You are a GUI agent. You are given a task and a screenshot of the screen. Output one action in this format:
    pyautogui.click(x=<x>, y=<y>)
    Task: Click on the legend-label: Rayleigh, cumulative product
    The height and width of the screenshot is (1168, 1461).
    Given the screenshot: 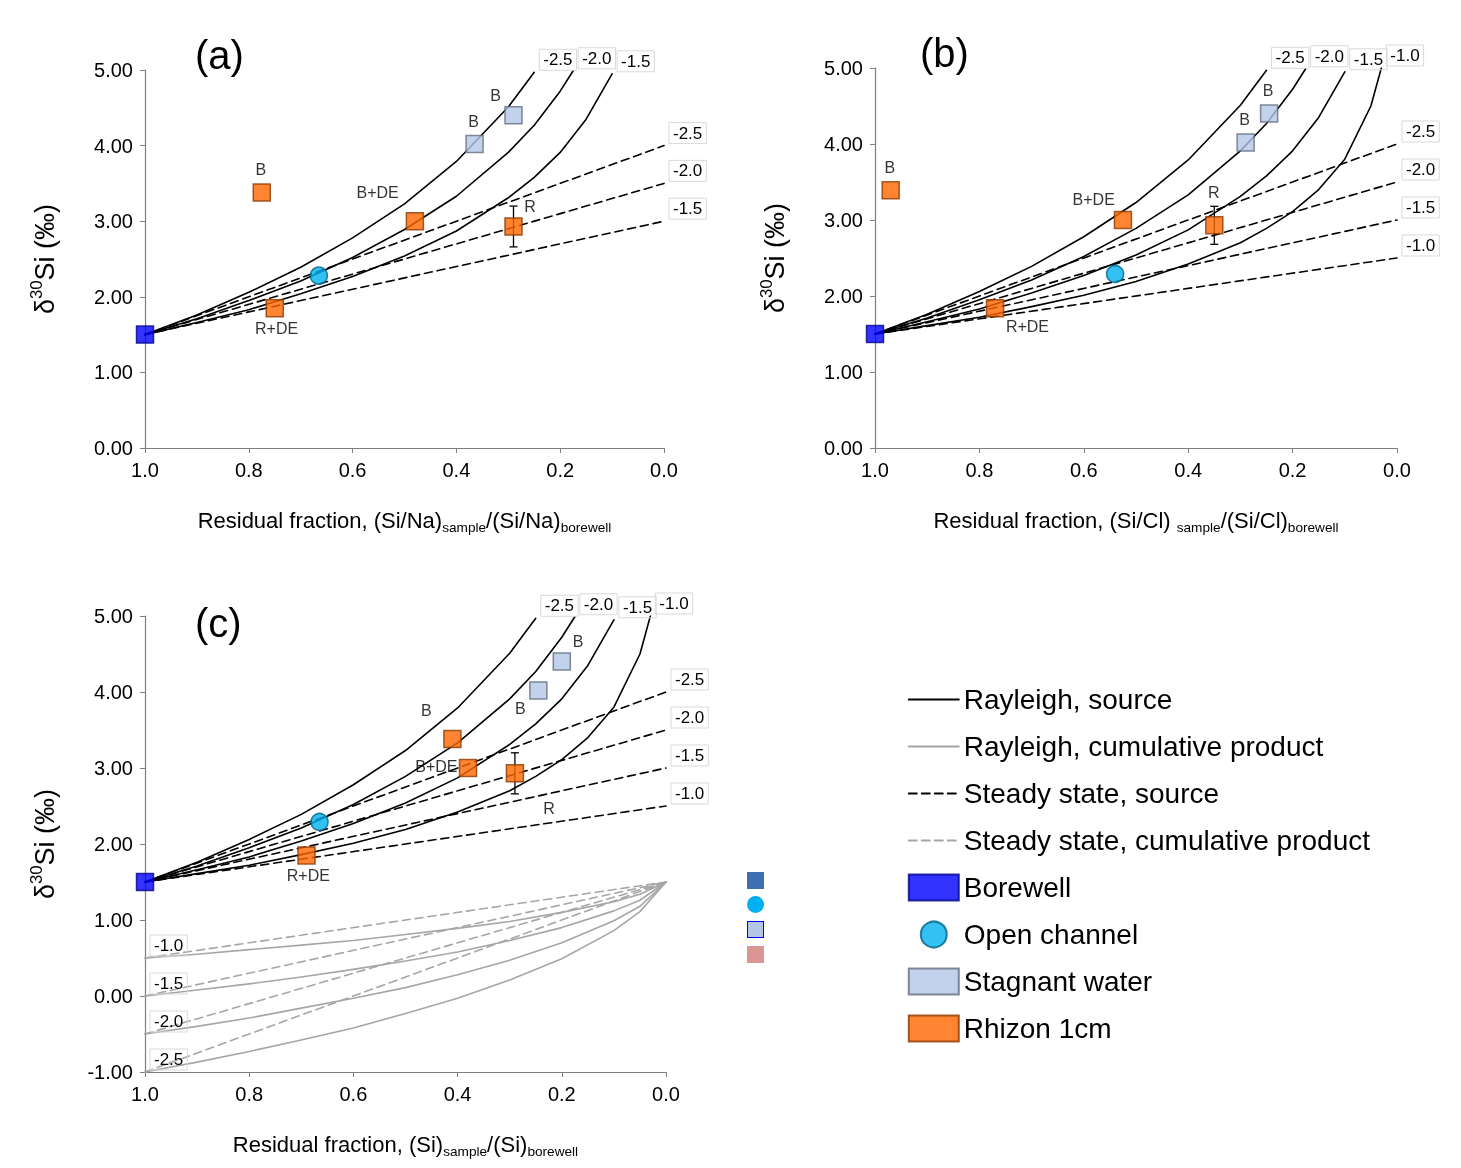 What is the action you would take?
    pyautogui.click(x=1143, y=746)
    